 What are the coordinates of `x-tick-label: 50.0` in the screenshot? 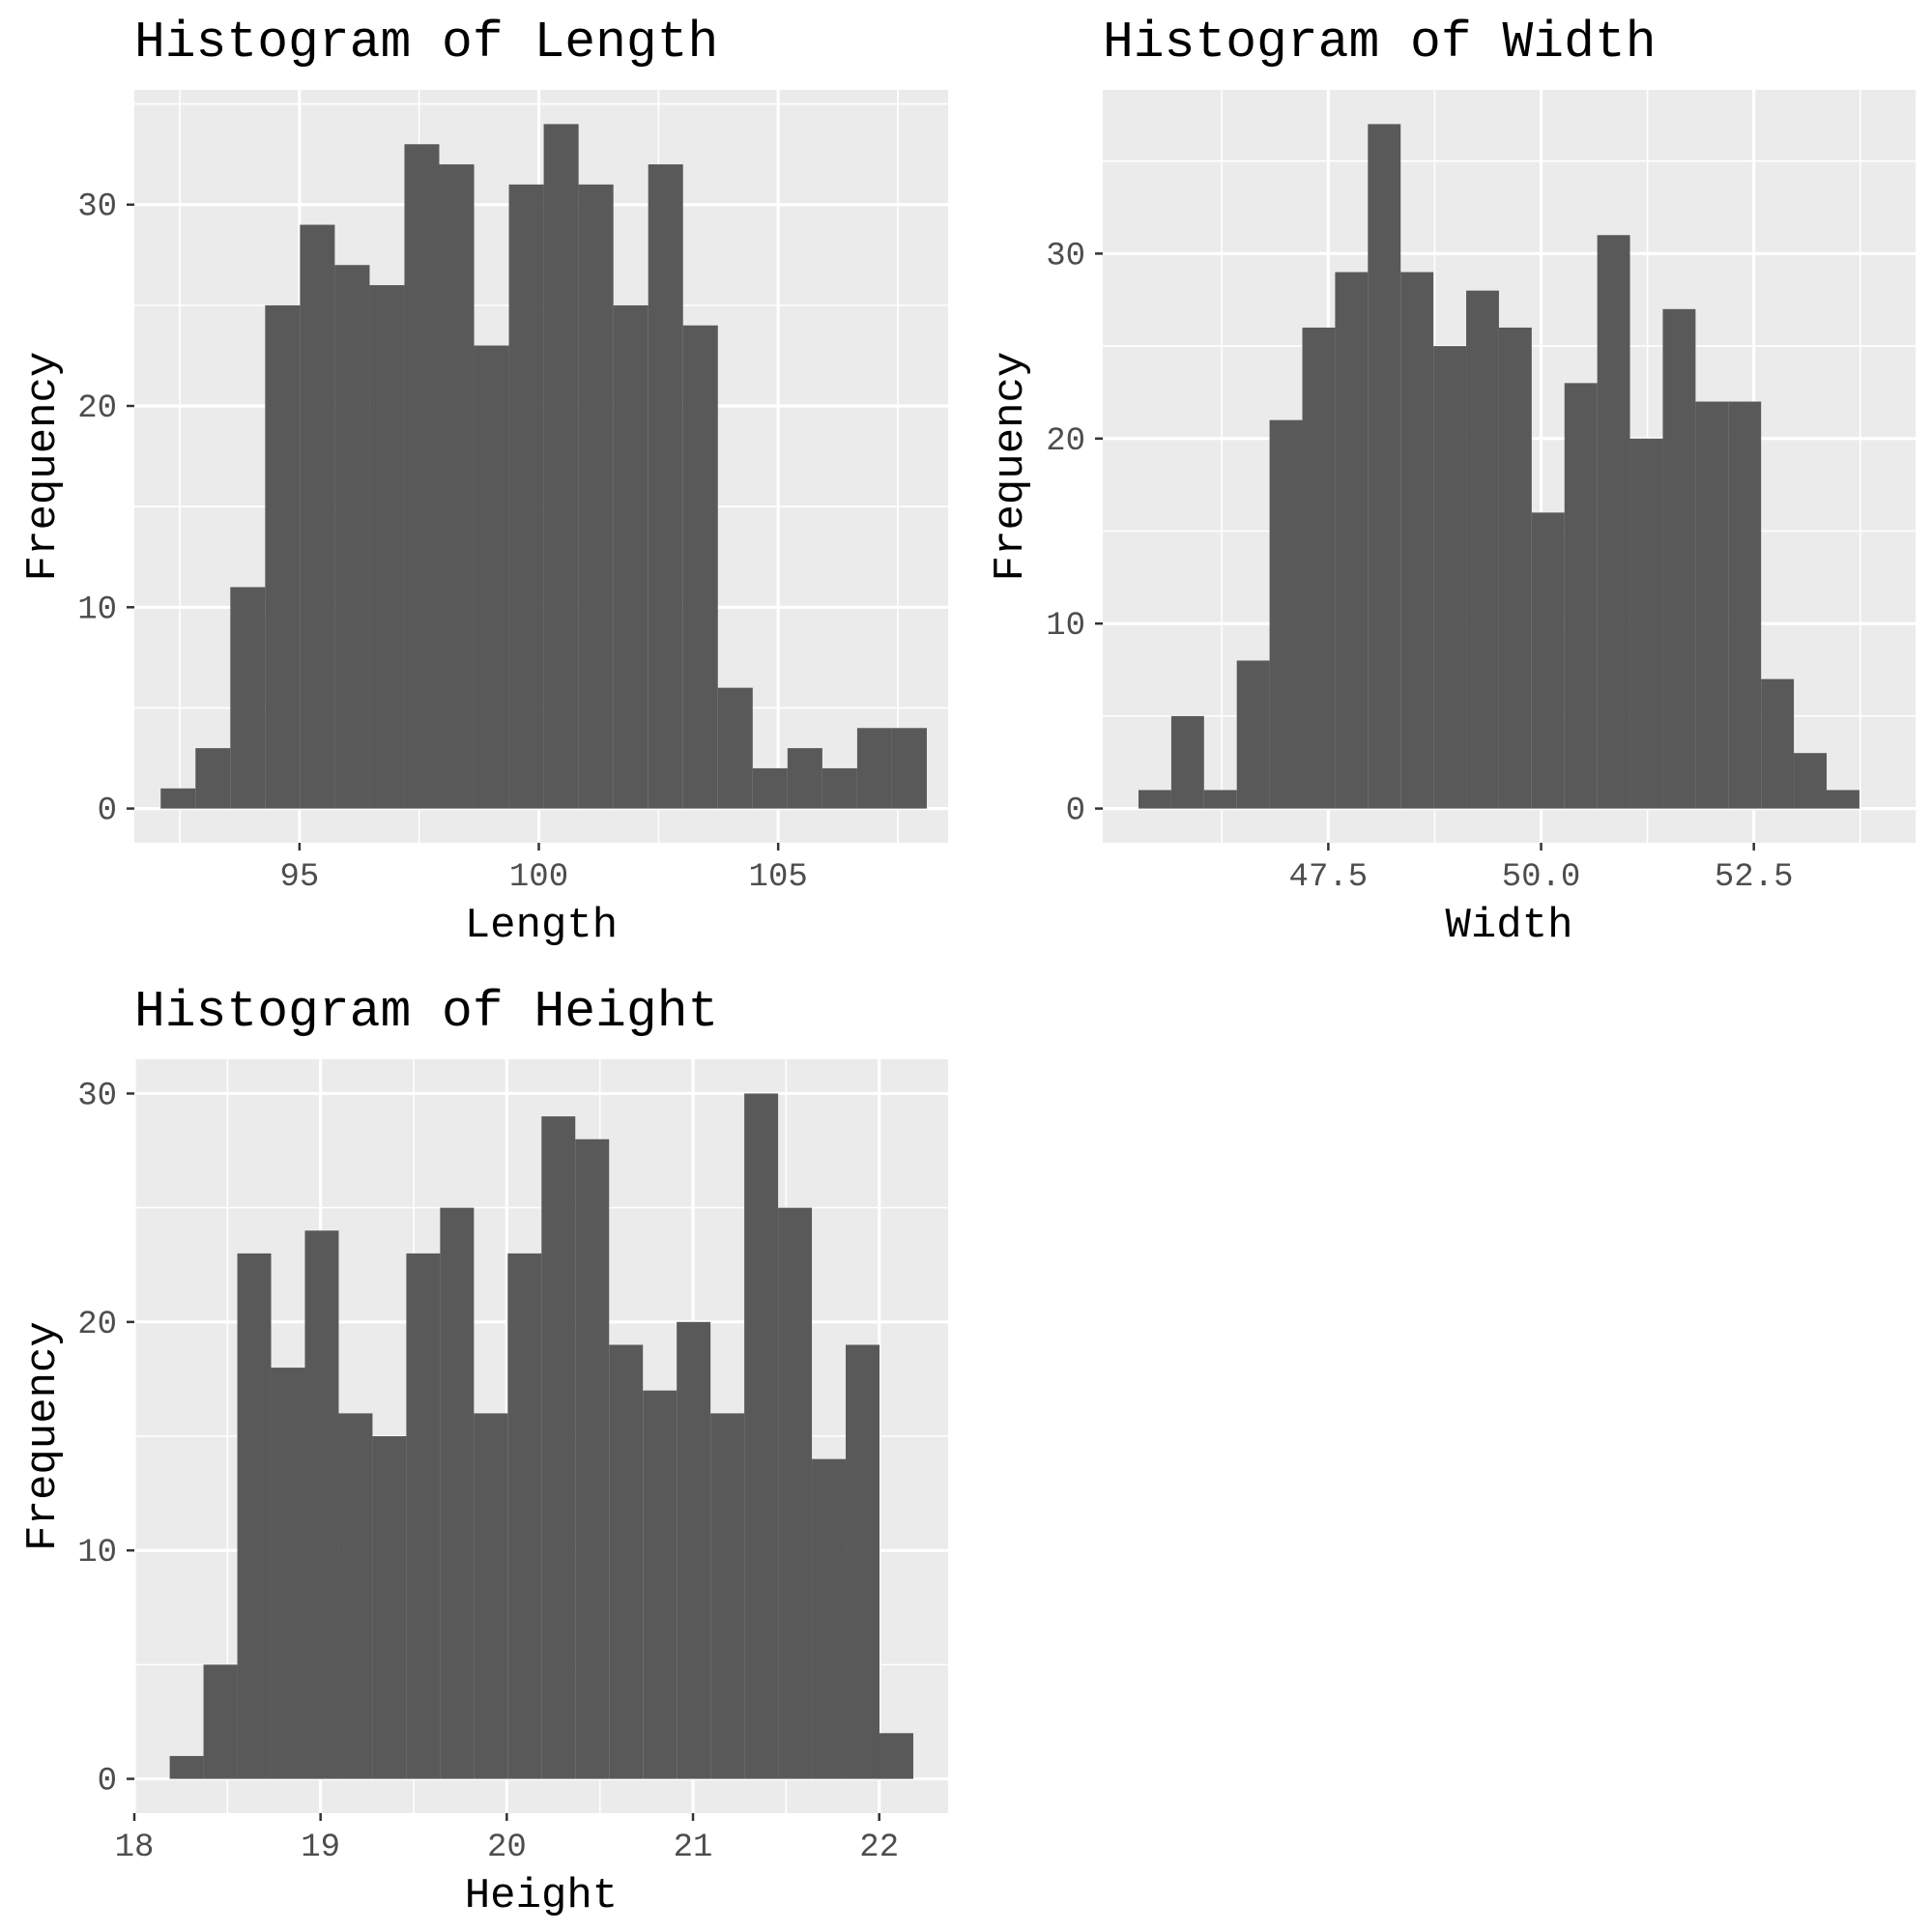 It's located at (1541, 877).